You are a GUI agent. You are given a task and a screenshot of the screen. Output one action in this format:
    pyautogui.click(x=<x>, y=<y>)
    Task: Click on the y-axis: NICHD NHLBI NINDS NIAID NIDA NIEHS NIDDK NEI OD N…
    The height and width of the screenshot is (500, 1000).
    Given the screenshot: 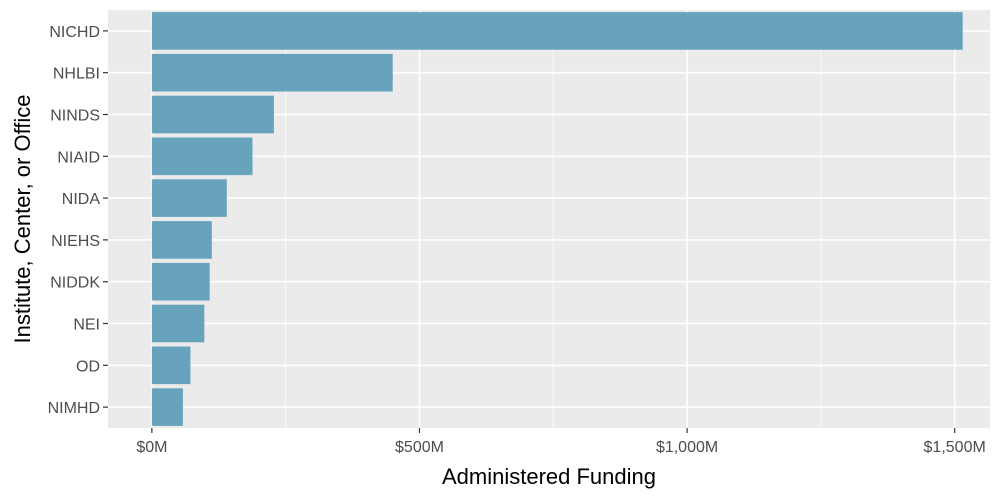 What is the action you would take?
    pyautogui.click(x=78, y=220)
    